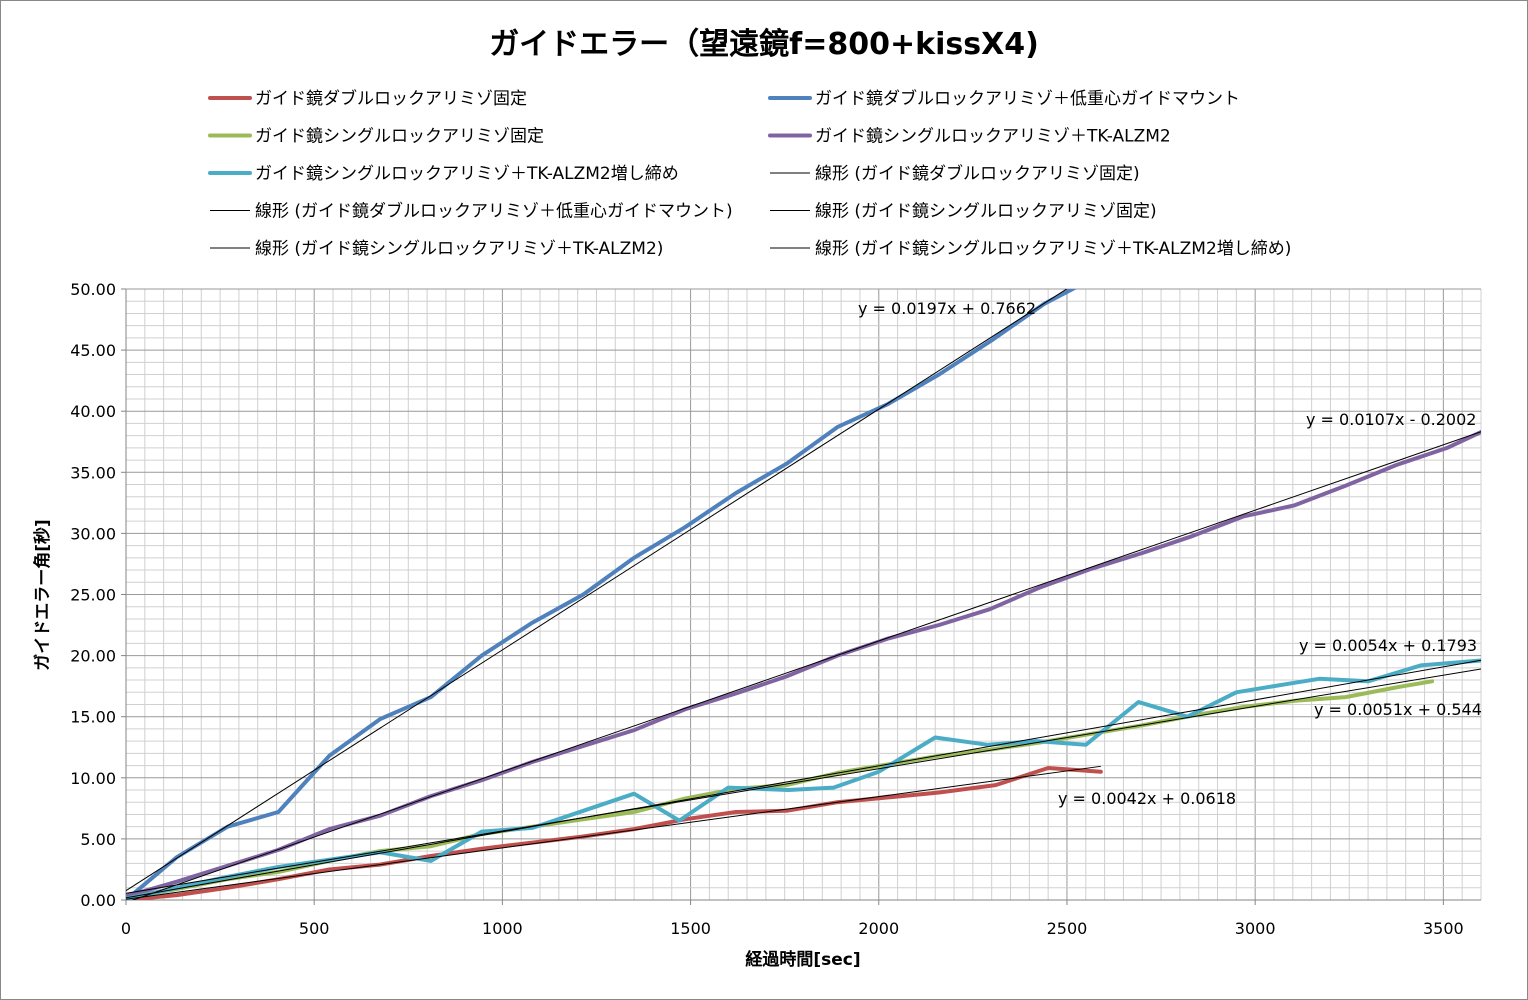 The image size is (1528, 1000). What do you see at coordinates (1147, 798) in the screenshot?
I see `trendline-equation-1: y = 0.0042x + 0.0618` at bounding box center [1147, 798].